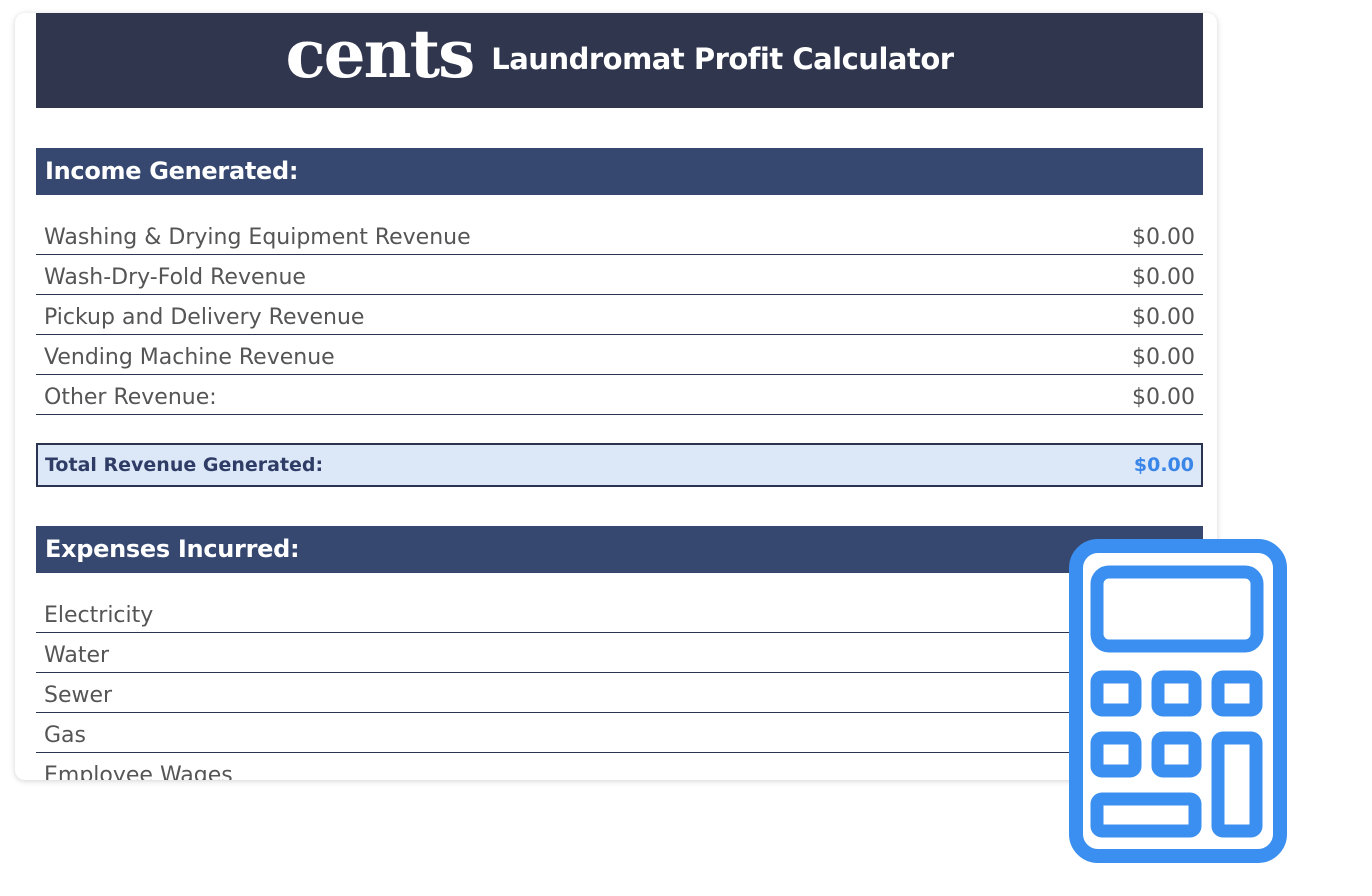 This screenshot has height=896, width=1372. I want to click on cents-logo: cents, so click(380, 53).